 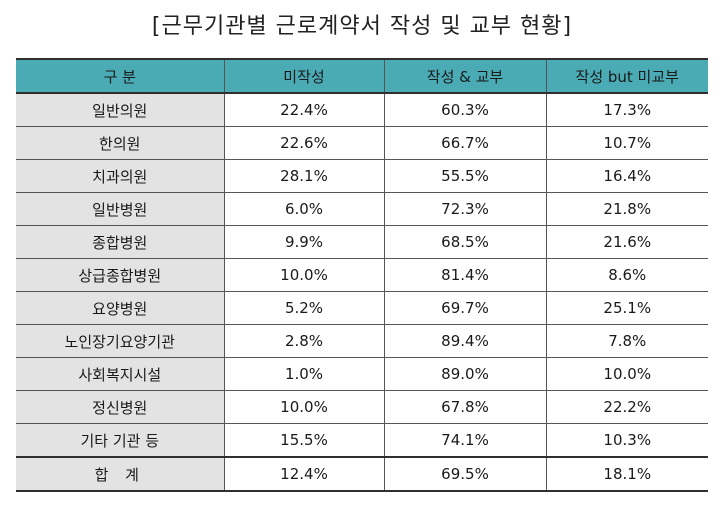 I want to click on table-total-row: 합 계 12.4% 69.5% 18.1%, so click(x=362, y=474).